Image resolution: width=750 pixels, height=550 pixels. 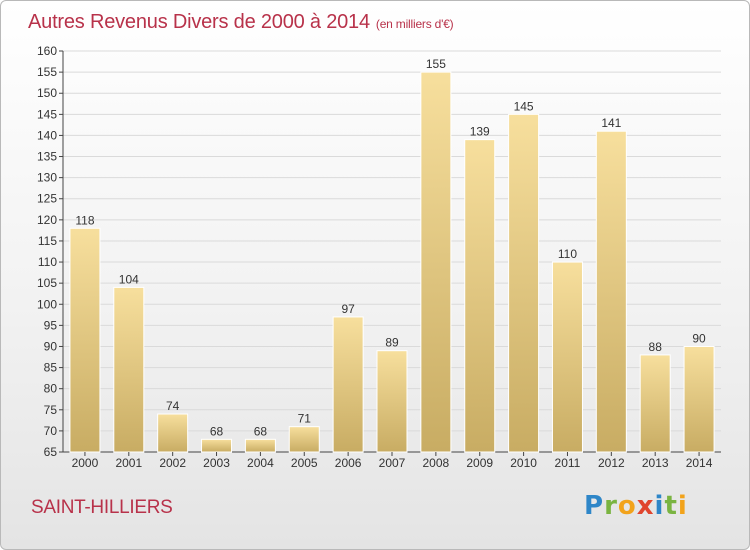 I want to click on y-tick-label: 130, so click(x=47, y=178).